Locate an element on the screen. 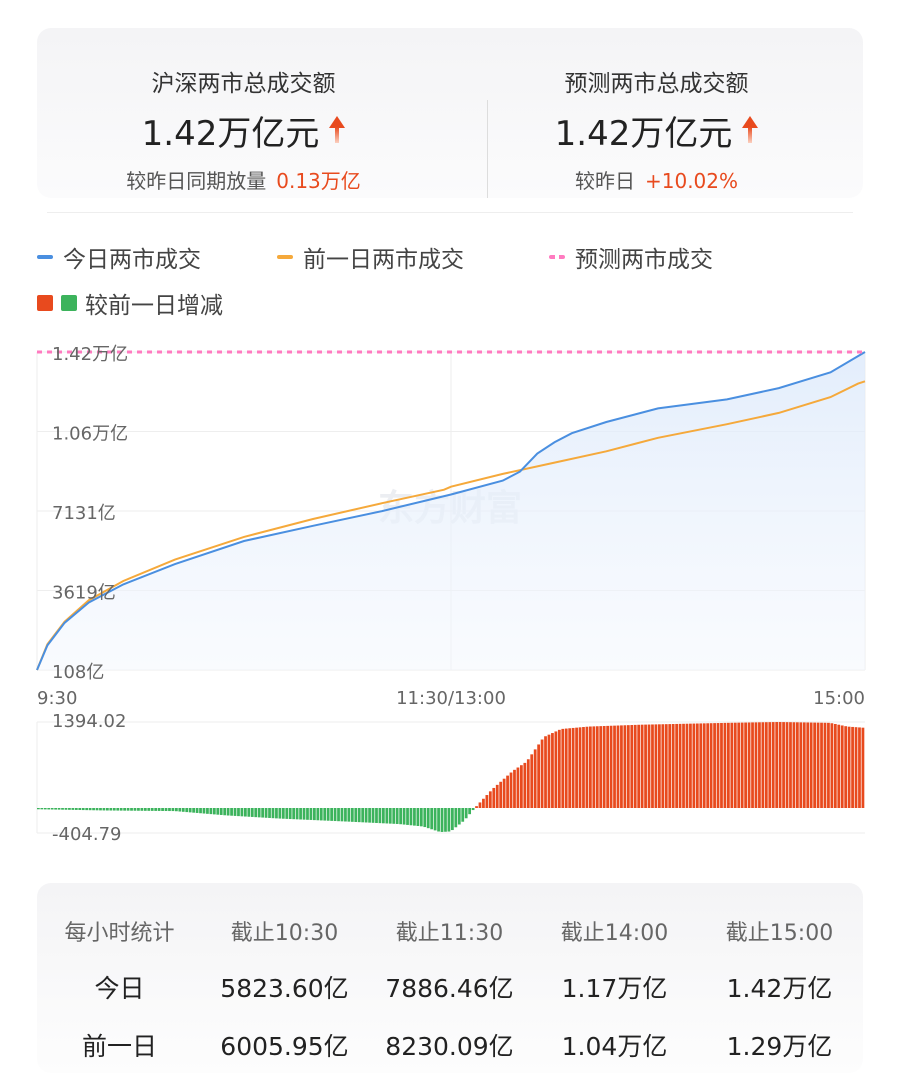 The width and height of the screenshot is (900, 1080). actual-compare-value: 0.13万亿 is located at coordinates (318, 181).